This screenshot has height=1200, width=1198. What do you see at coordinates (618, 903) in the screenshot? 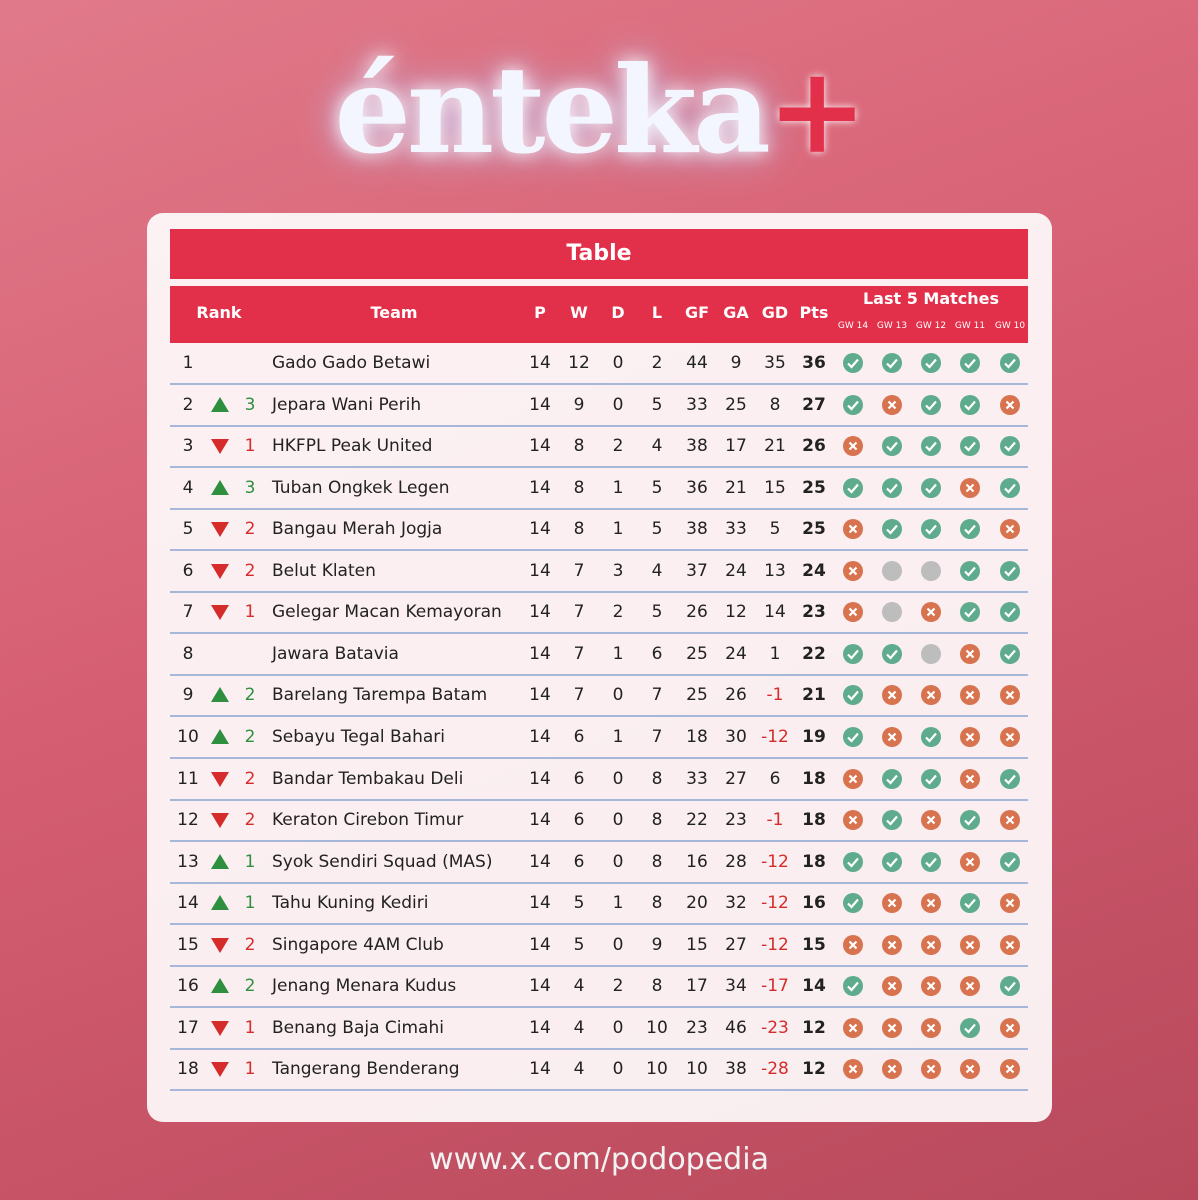
I see `stat: 1` at bounding box center [618, 903].